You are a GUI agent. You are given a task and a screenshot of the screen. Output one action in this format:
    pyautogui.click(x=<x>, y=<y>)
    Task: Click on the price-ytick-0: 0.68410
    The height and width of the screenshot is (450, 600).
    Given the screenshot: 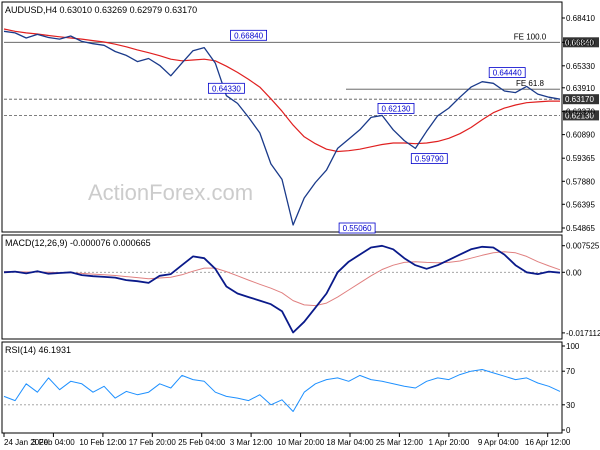 What is the action you would take?
    pyautogui.click(x=580, y=18)
    